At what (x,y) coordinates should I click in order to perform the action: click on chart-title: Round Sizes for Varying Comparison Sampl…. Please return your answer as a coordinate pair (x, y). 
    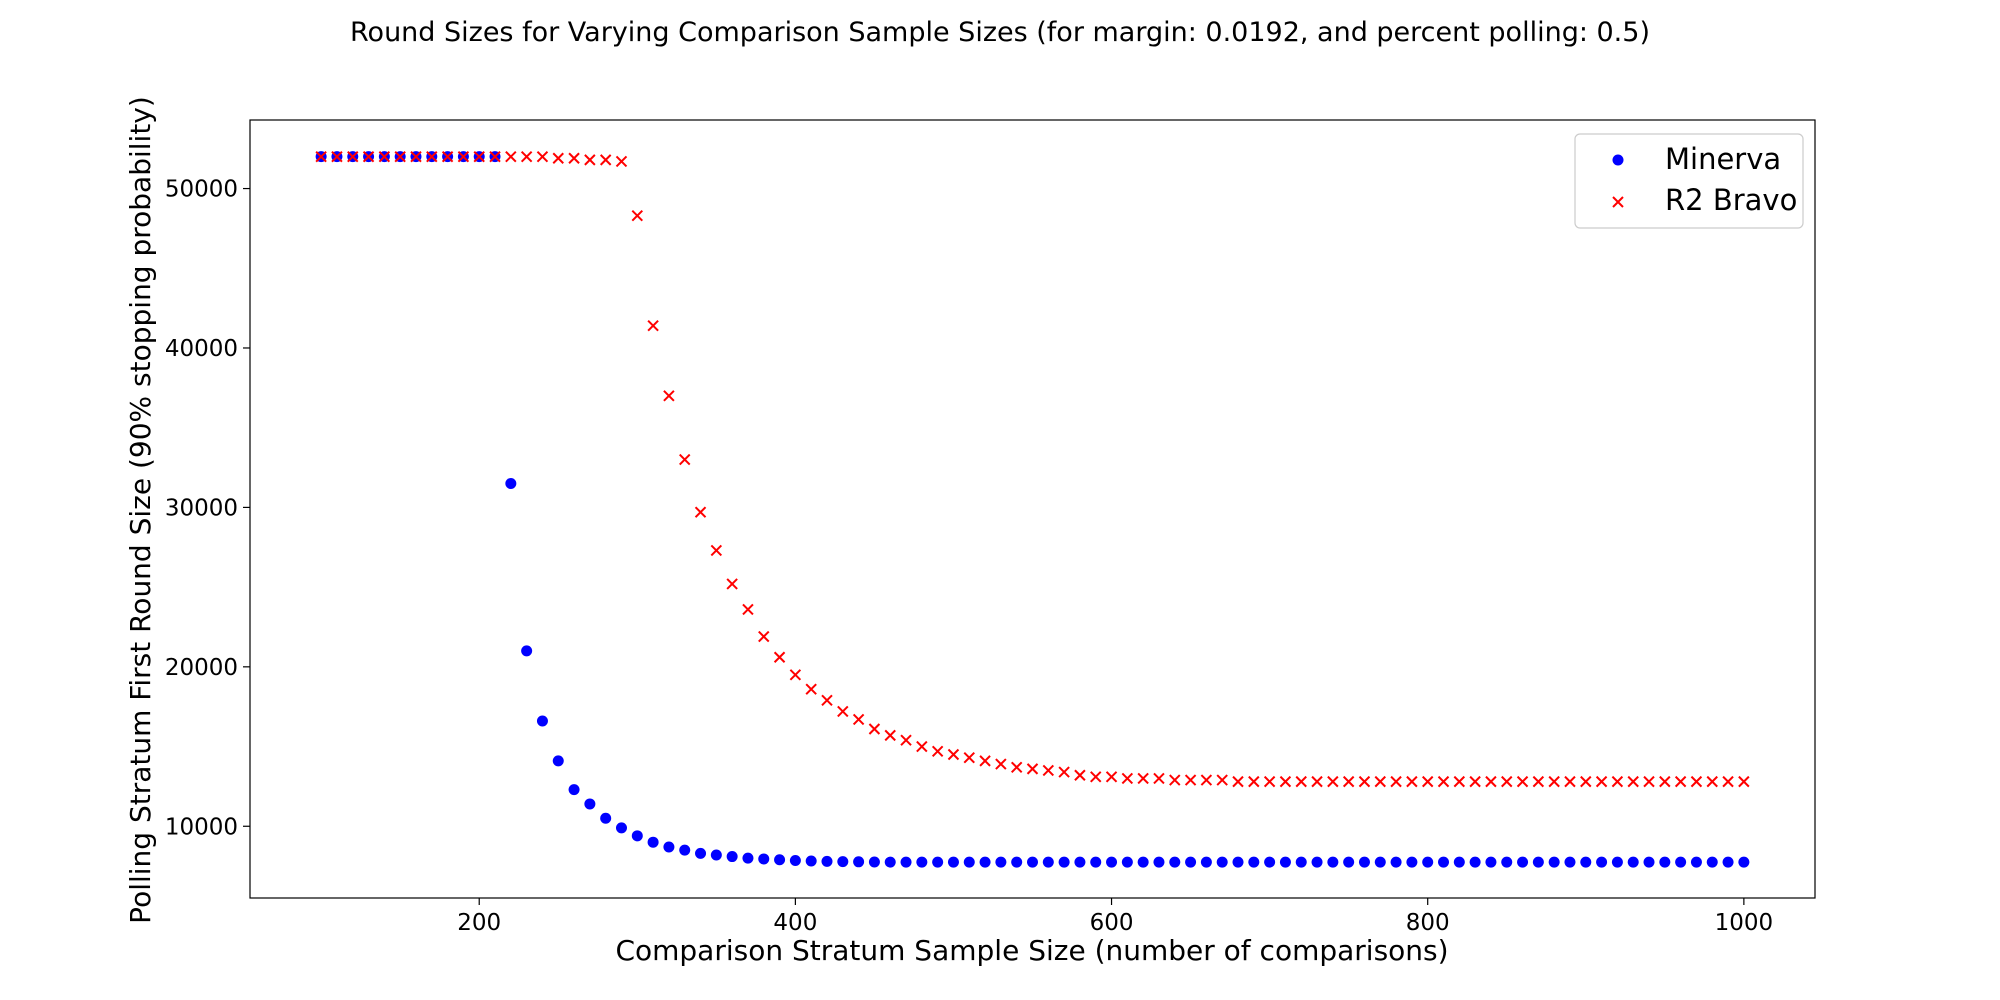
    Looking at the image, I should click on (1000, 32).